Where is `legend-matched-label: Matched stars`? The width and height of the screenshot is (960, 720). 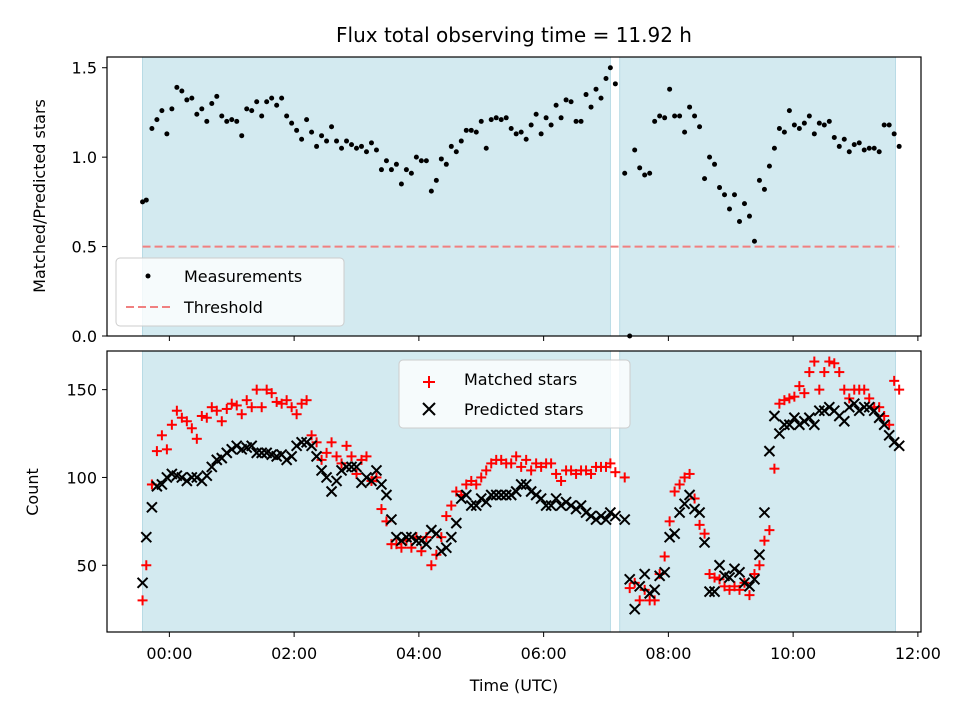
legend-matched-label: Matched stars is located at coordinates (520, 379).